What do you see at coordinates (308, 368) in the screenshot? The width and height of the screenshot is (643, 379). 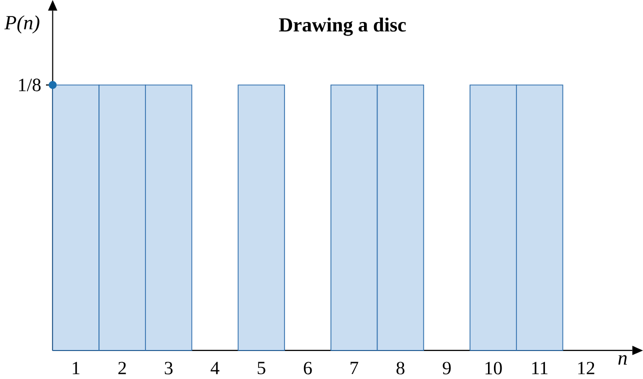 I see `x-tick-label: 6` at bounding box center [308, 368].